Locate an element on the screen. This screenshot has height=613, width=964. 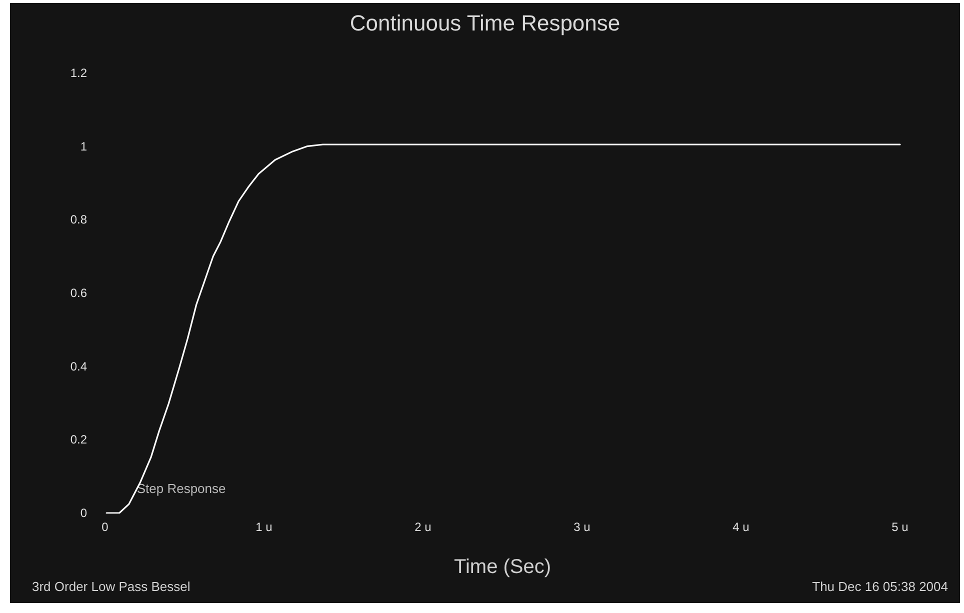
y-tick-label: 1.2 is located at coordinates (79, 73).